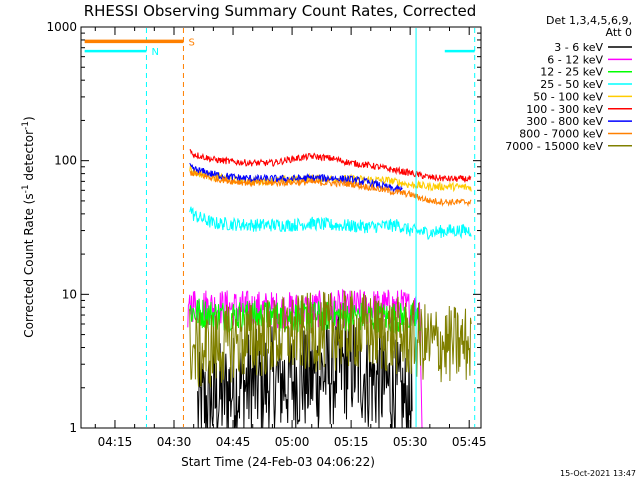 Image resolution: width=640 pixels, height=480 pixels. What do you see at coordinates (330, 223) in the screenshot?
I see `series-25-50-kev` at bounding box center [330, 223].